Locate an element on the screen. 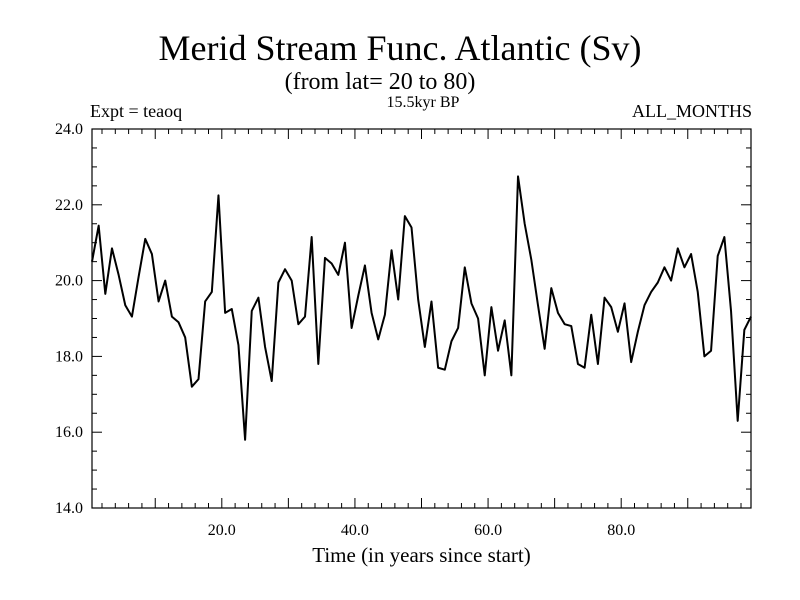  y-tick-label: 22.0 is located at coordinates (69, 205).